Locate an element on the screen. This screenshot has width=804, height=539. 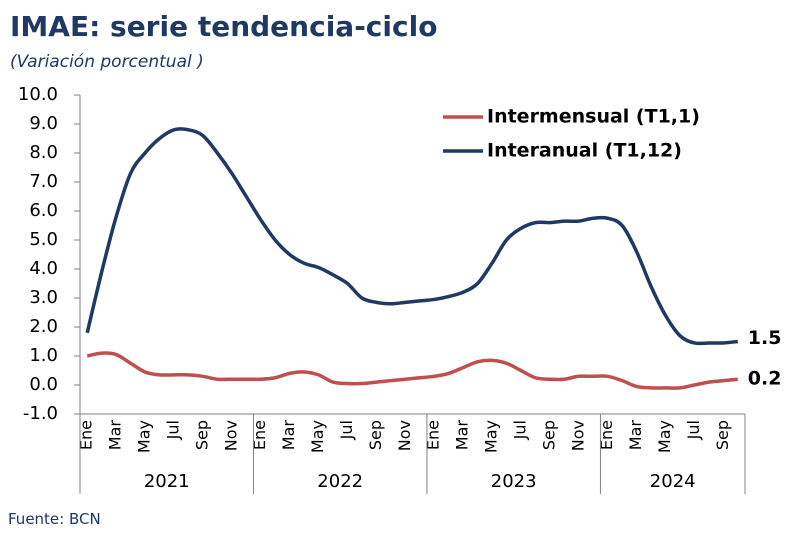
y-tick-label: 3.0 is located at coordinates (43, 297).